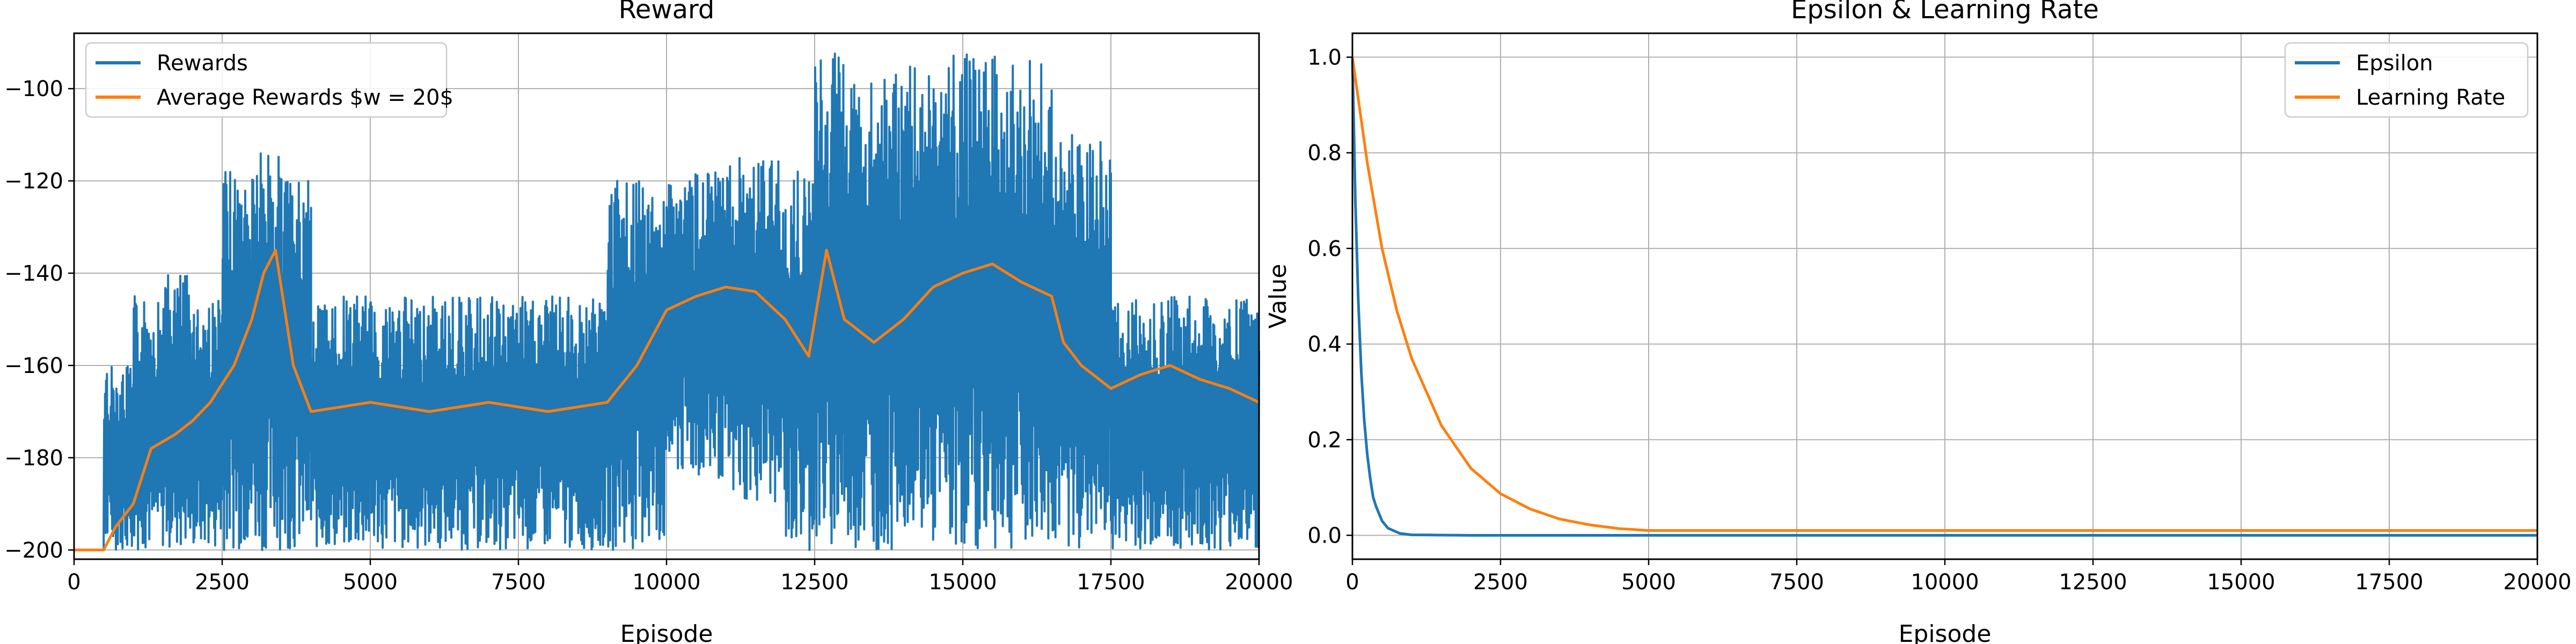  I want to click on reward-x-axis-label: Episode, so click(666, 632).